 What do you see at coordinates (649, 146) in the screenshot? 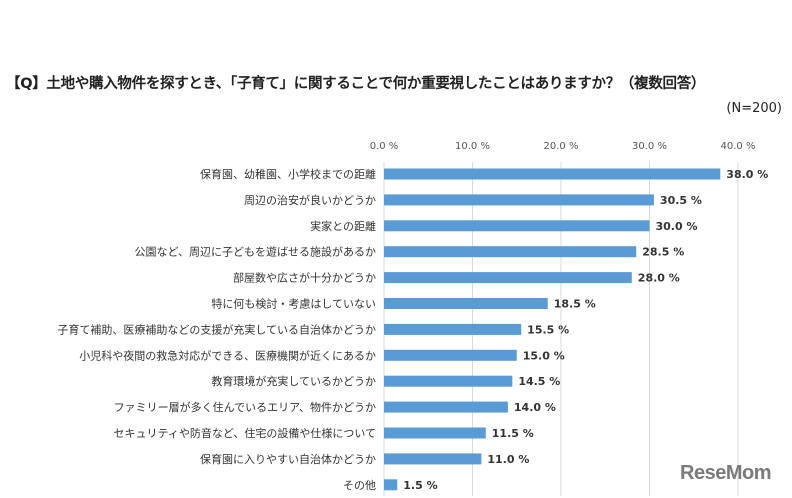
I see `tick-label: 30.0 %` at bounding box center [649, 146].